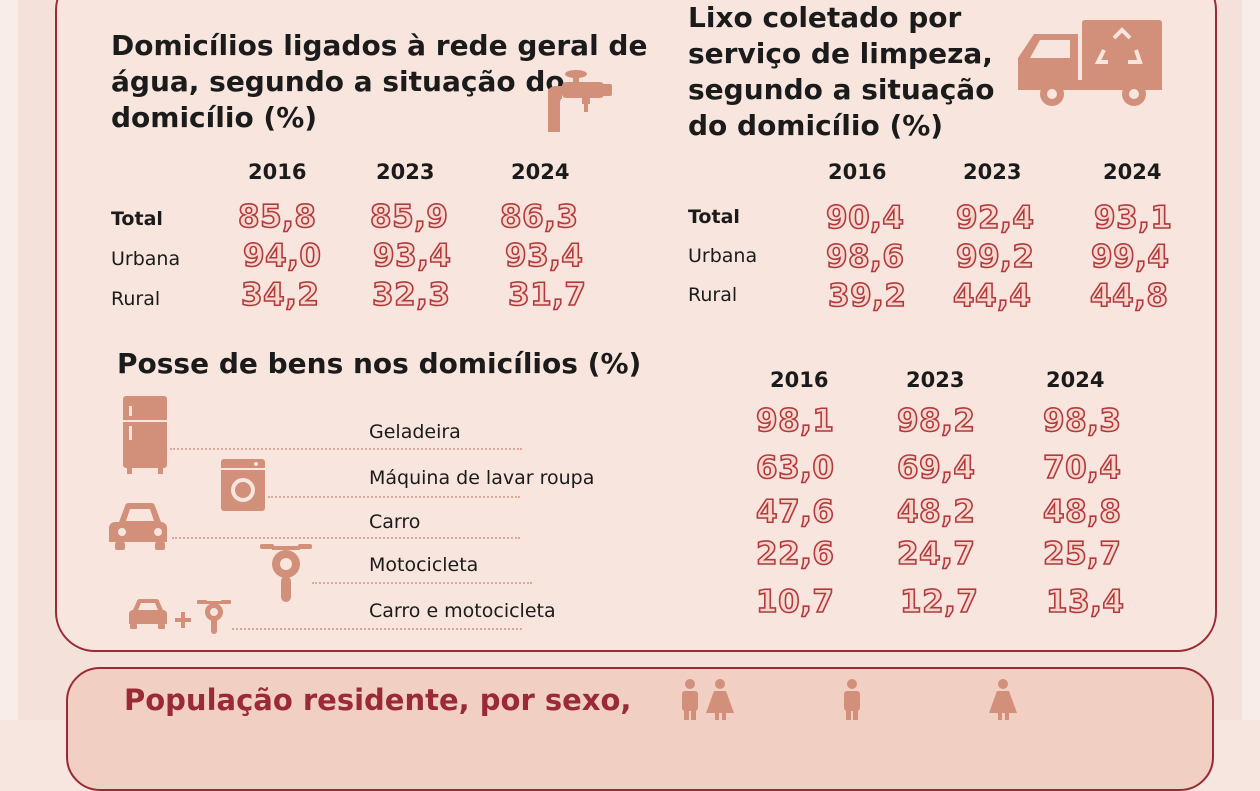 This screenshot has height=791, width=1260. I want to click on geladeira-2023: 98,2, so click(936, 421).